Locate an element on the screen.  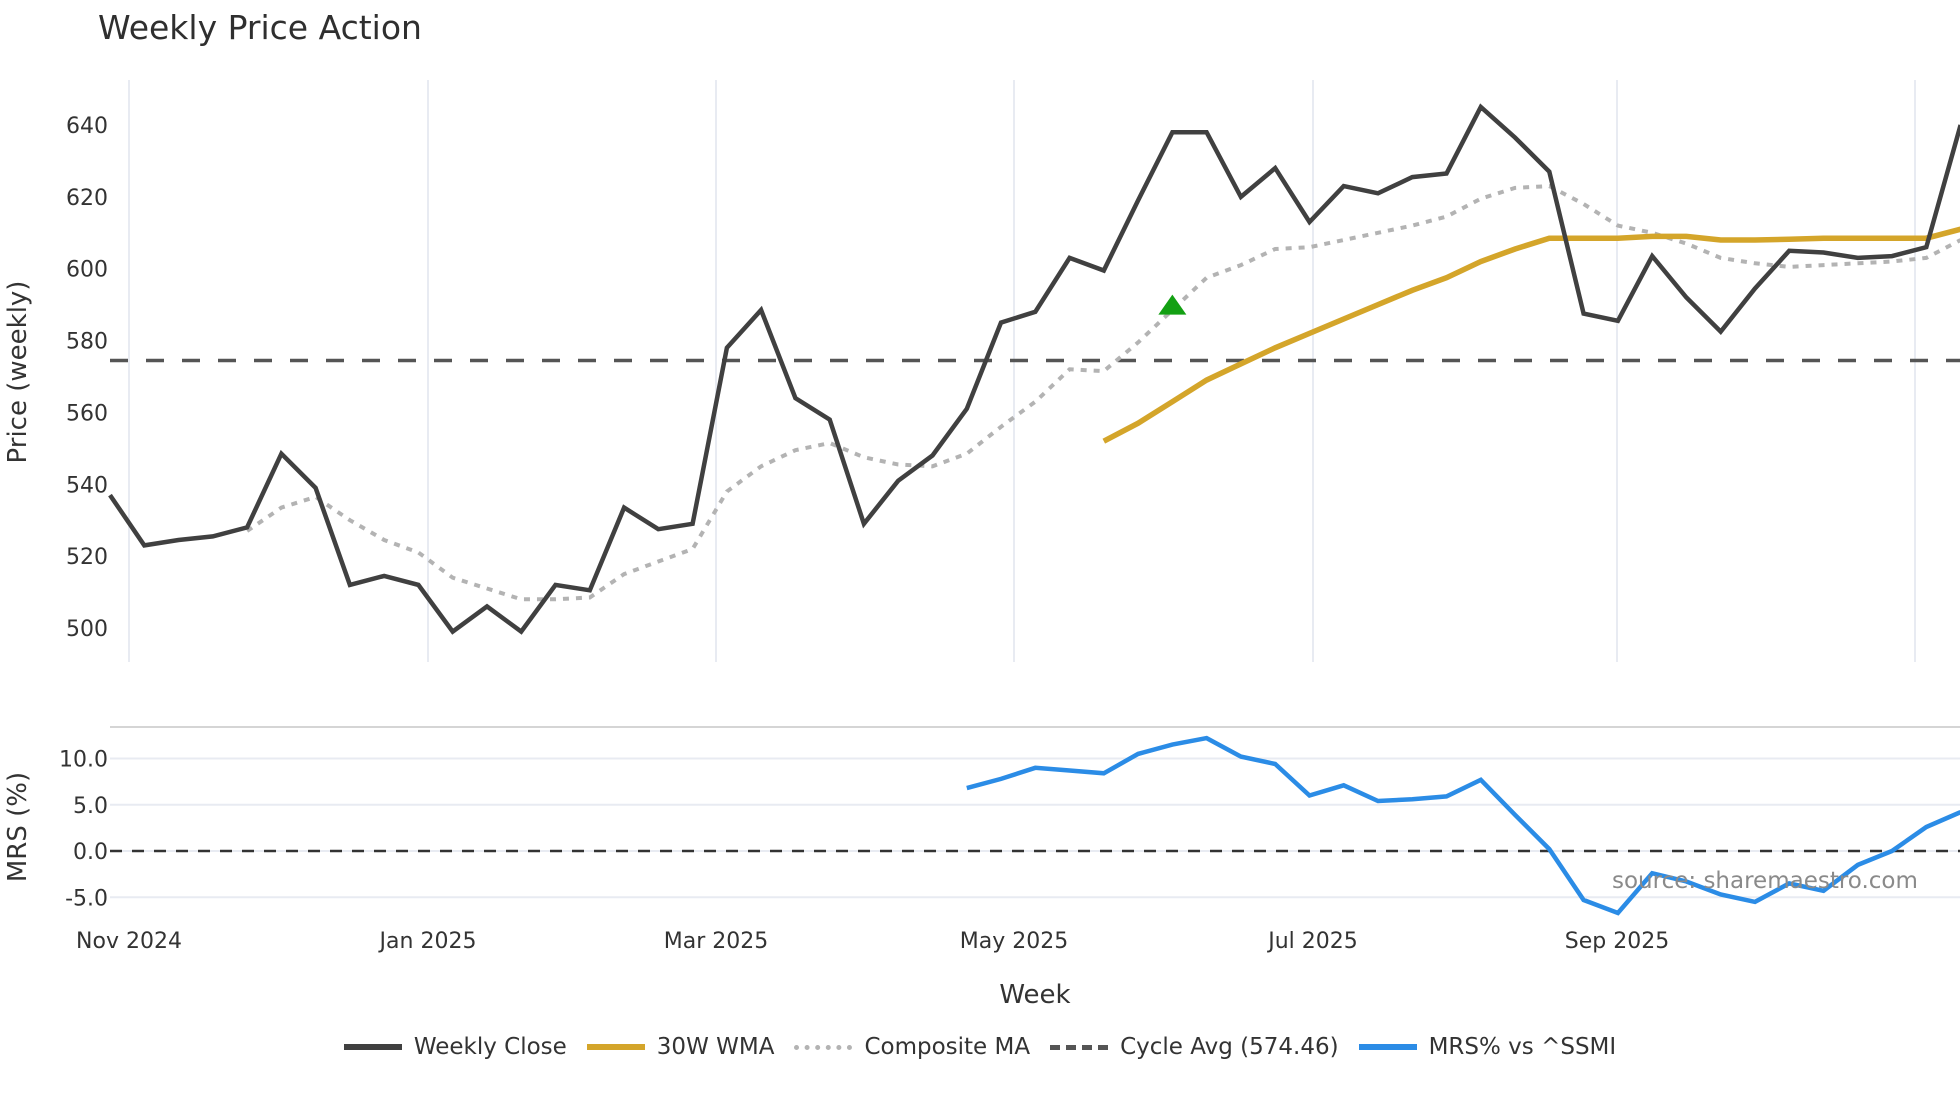
legend-label: Composite MA is located at coordinates (947, 1047).